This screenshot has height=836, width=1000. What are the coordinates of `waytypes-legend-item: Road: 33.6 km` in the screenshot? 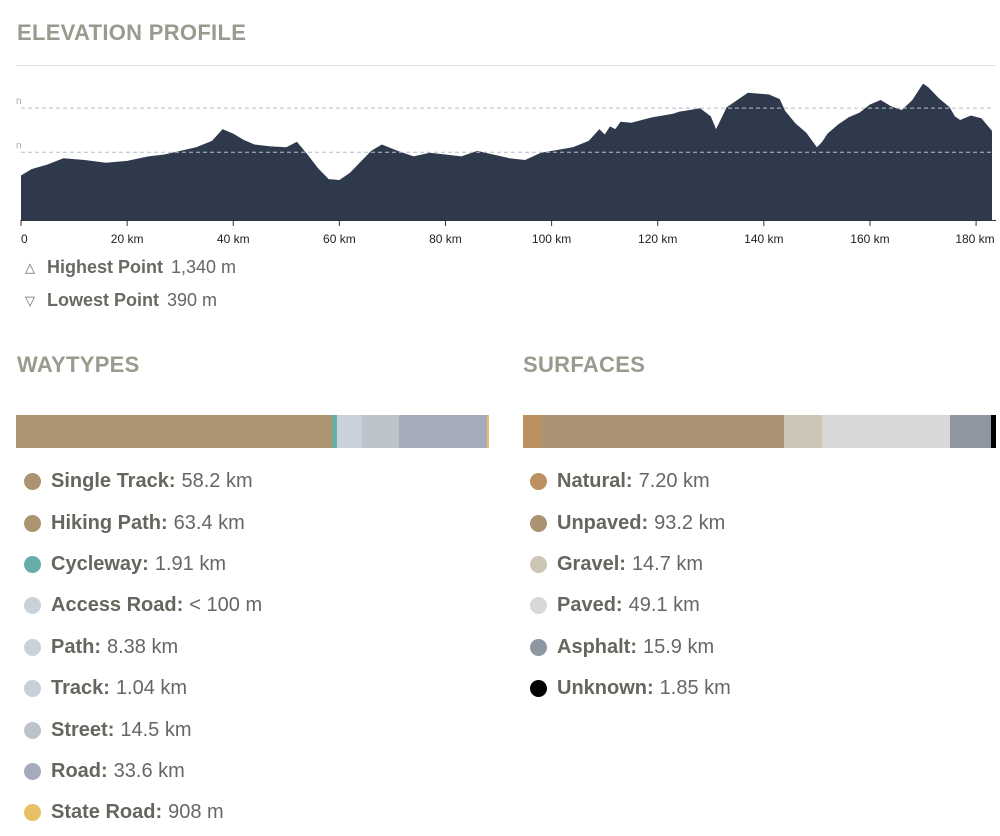 It's located at (143, 771).